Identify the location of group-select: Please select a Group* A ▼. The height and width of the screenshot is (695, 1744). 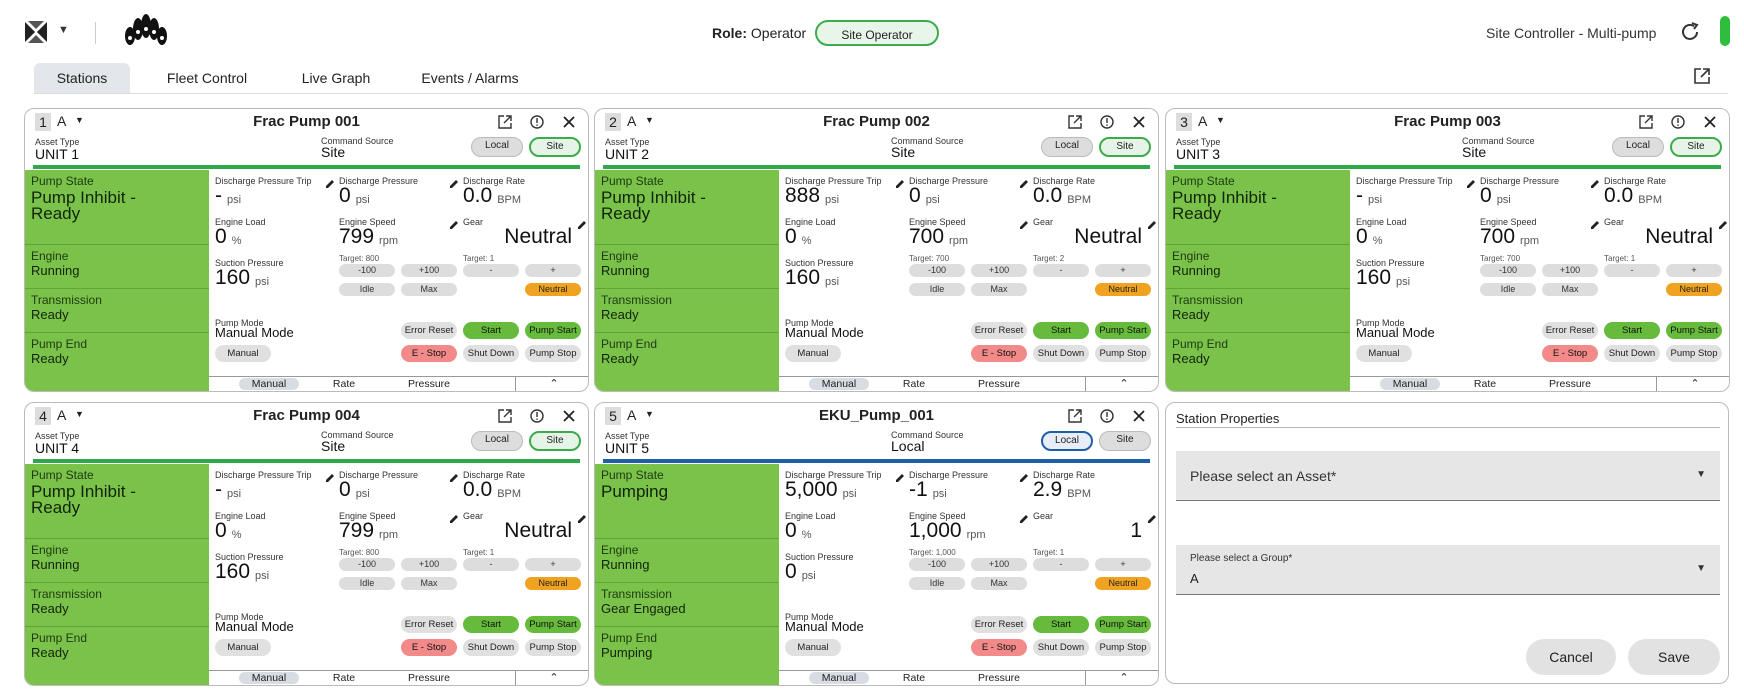
(1448, 570).